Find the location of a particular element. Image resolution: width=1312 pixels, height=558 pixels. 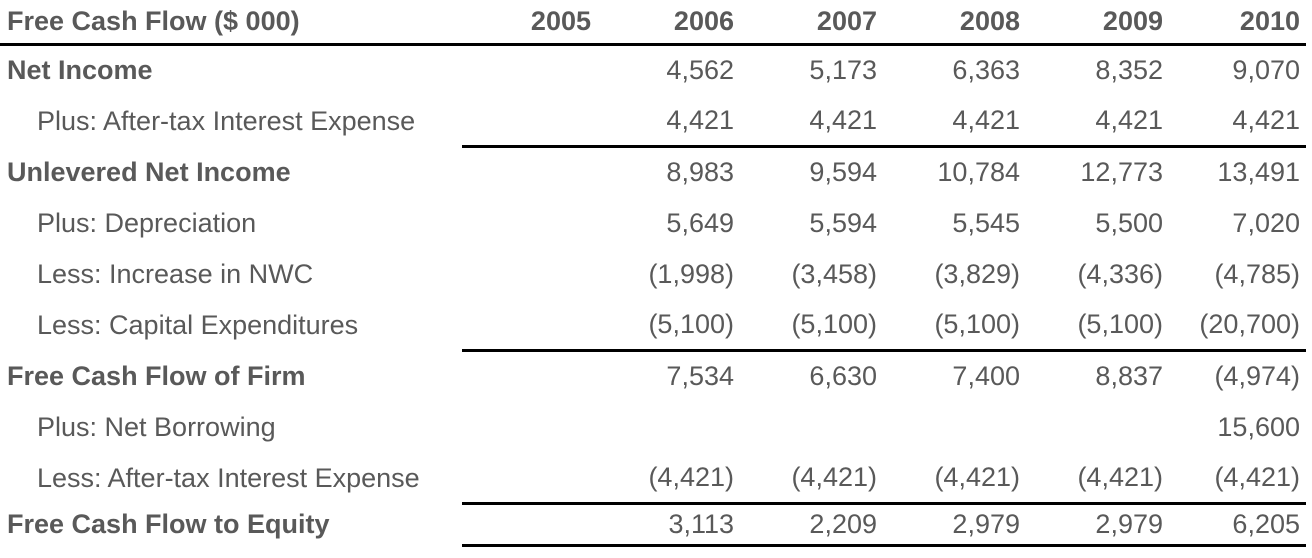

cell-value: 5,173 is located at coordinates (843, 70).